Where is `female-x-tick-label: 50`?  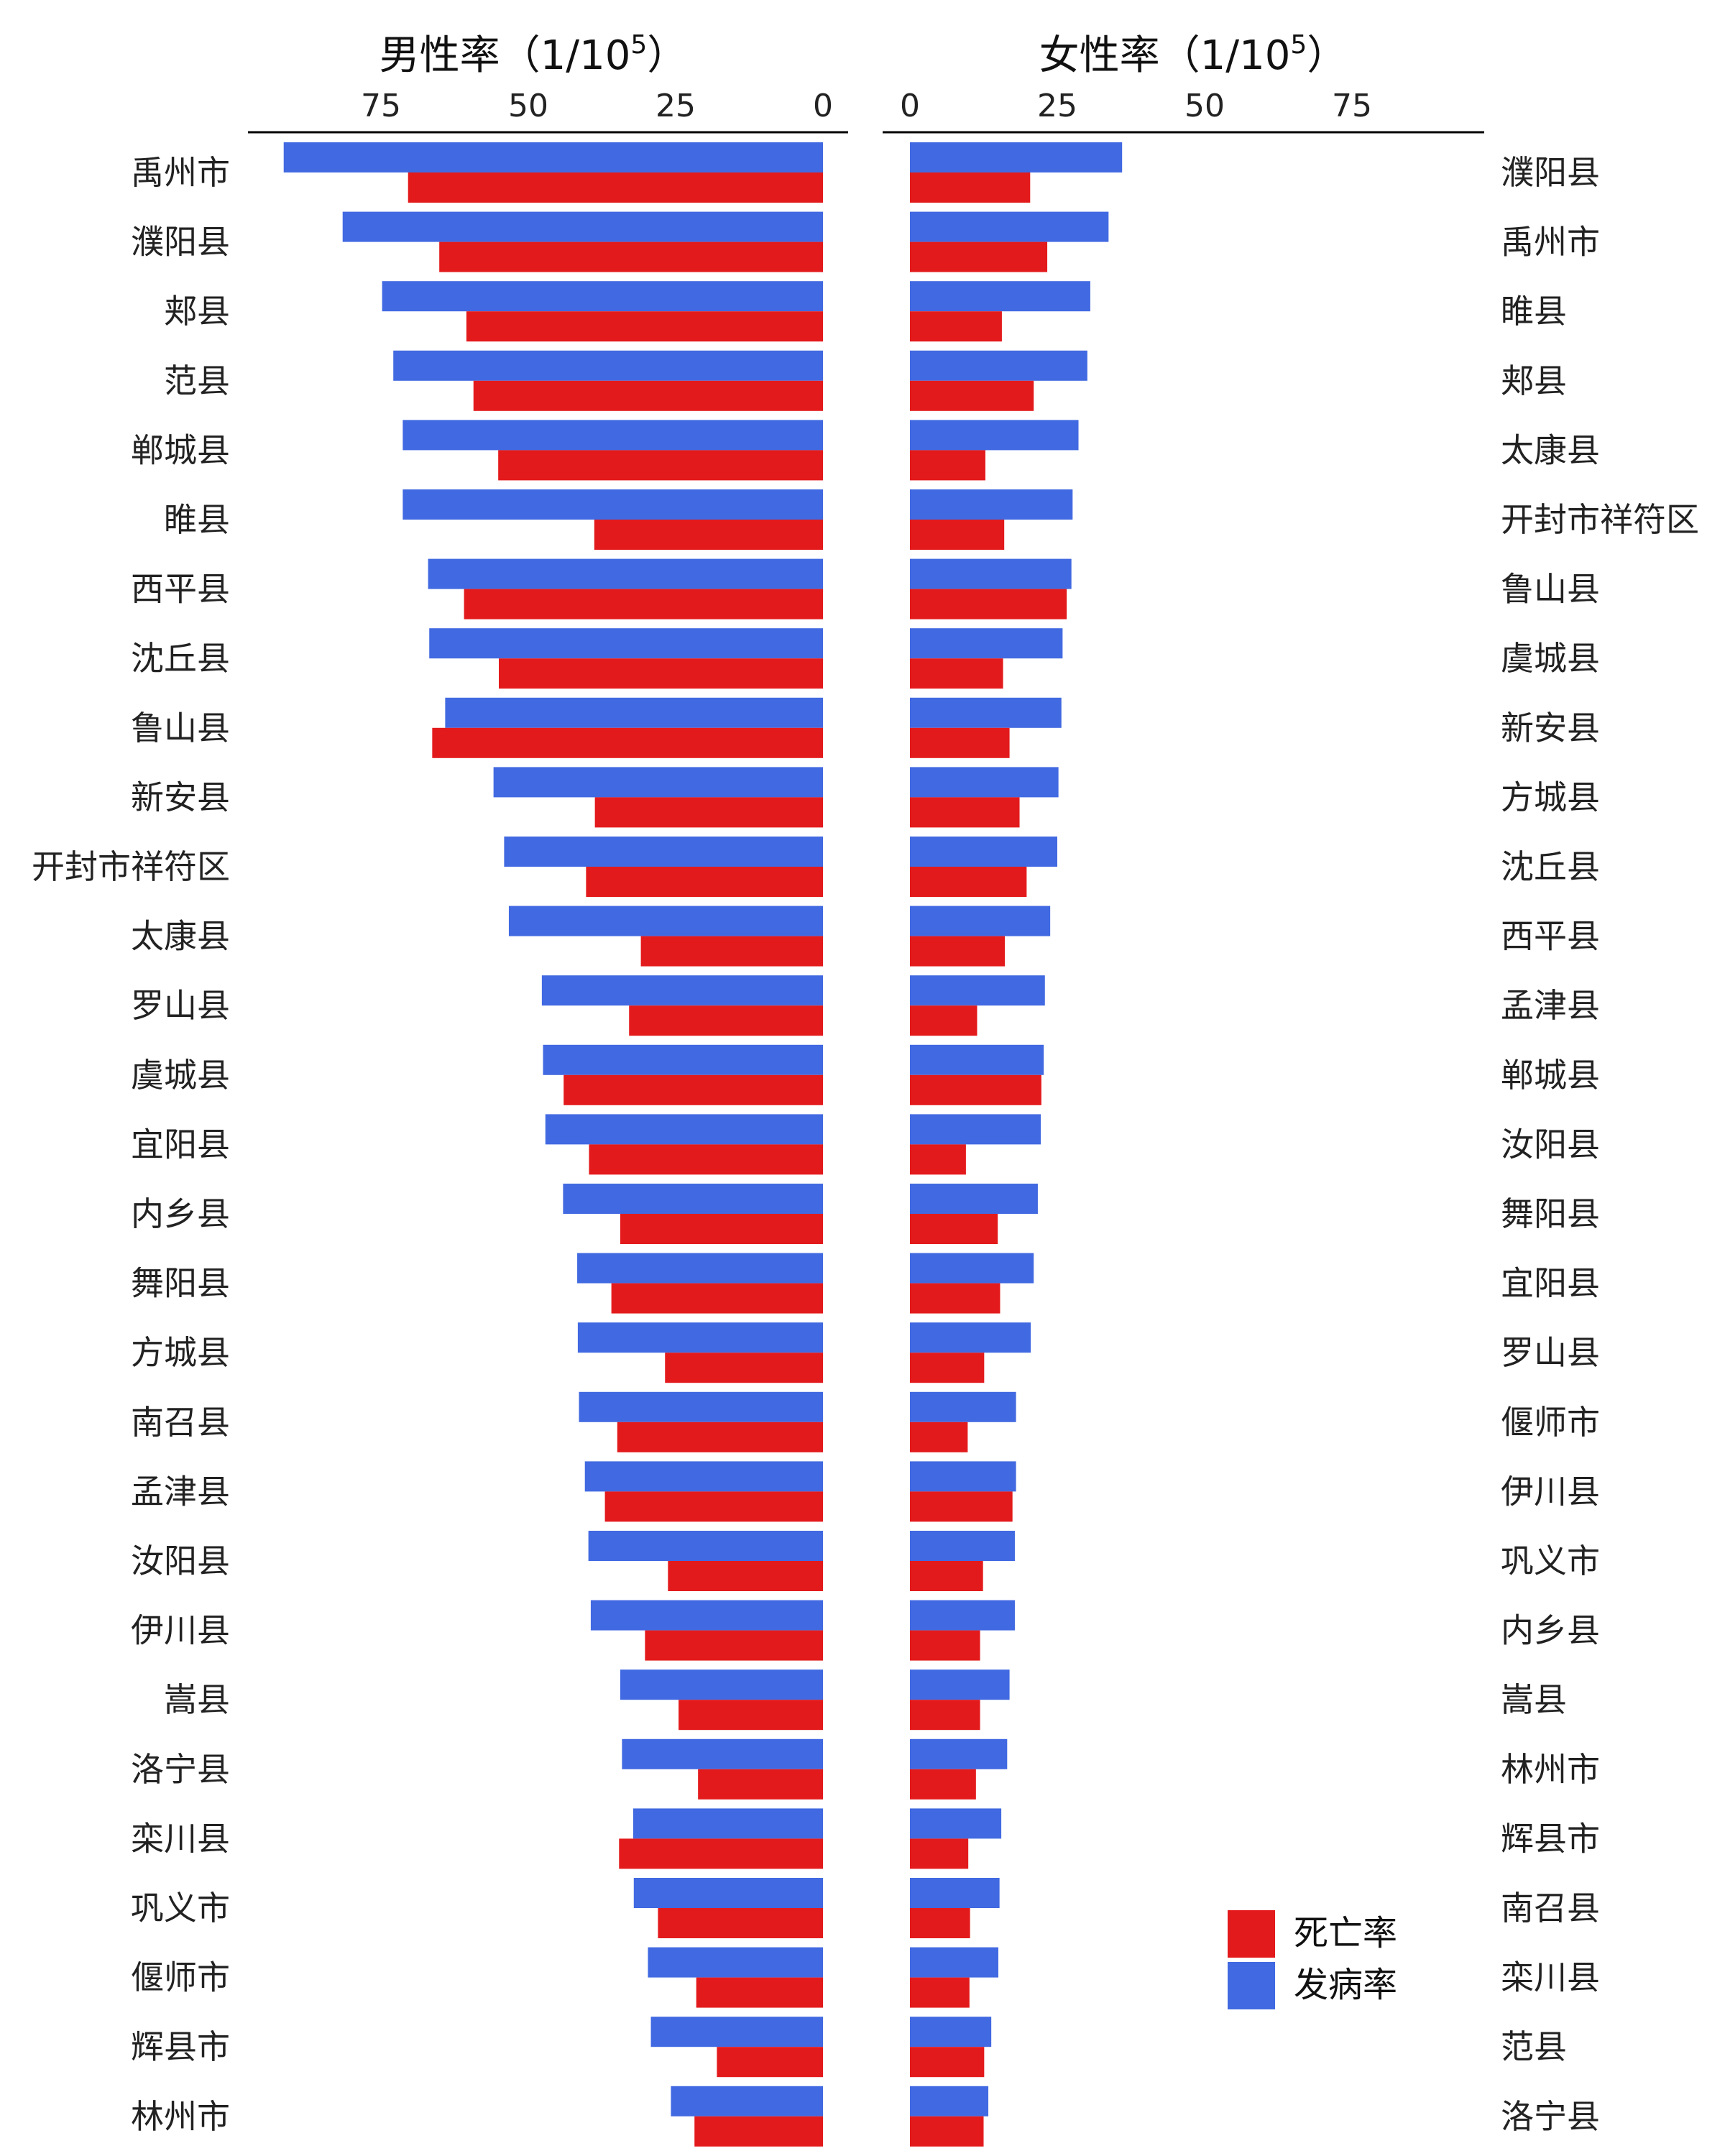 female-x-tick-label: 50 is located at coordinates (1204, 106).